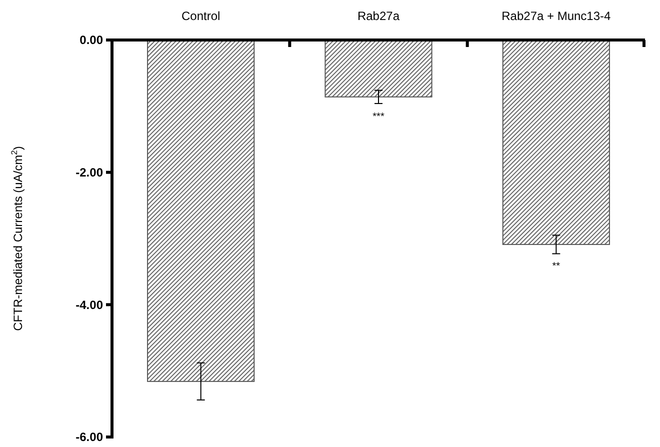 This screenshot has height=447, width=660. Describe the element at coordinates (378, 117) in the screenshot. I see `annotation: ***` at that location.